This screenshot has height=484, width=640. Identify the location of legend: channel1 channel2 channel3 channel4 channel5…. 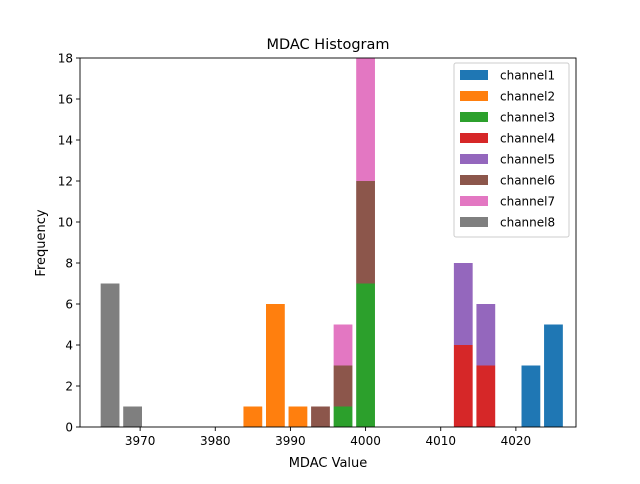
(511, 150).